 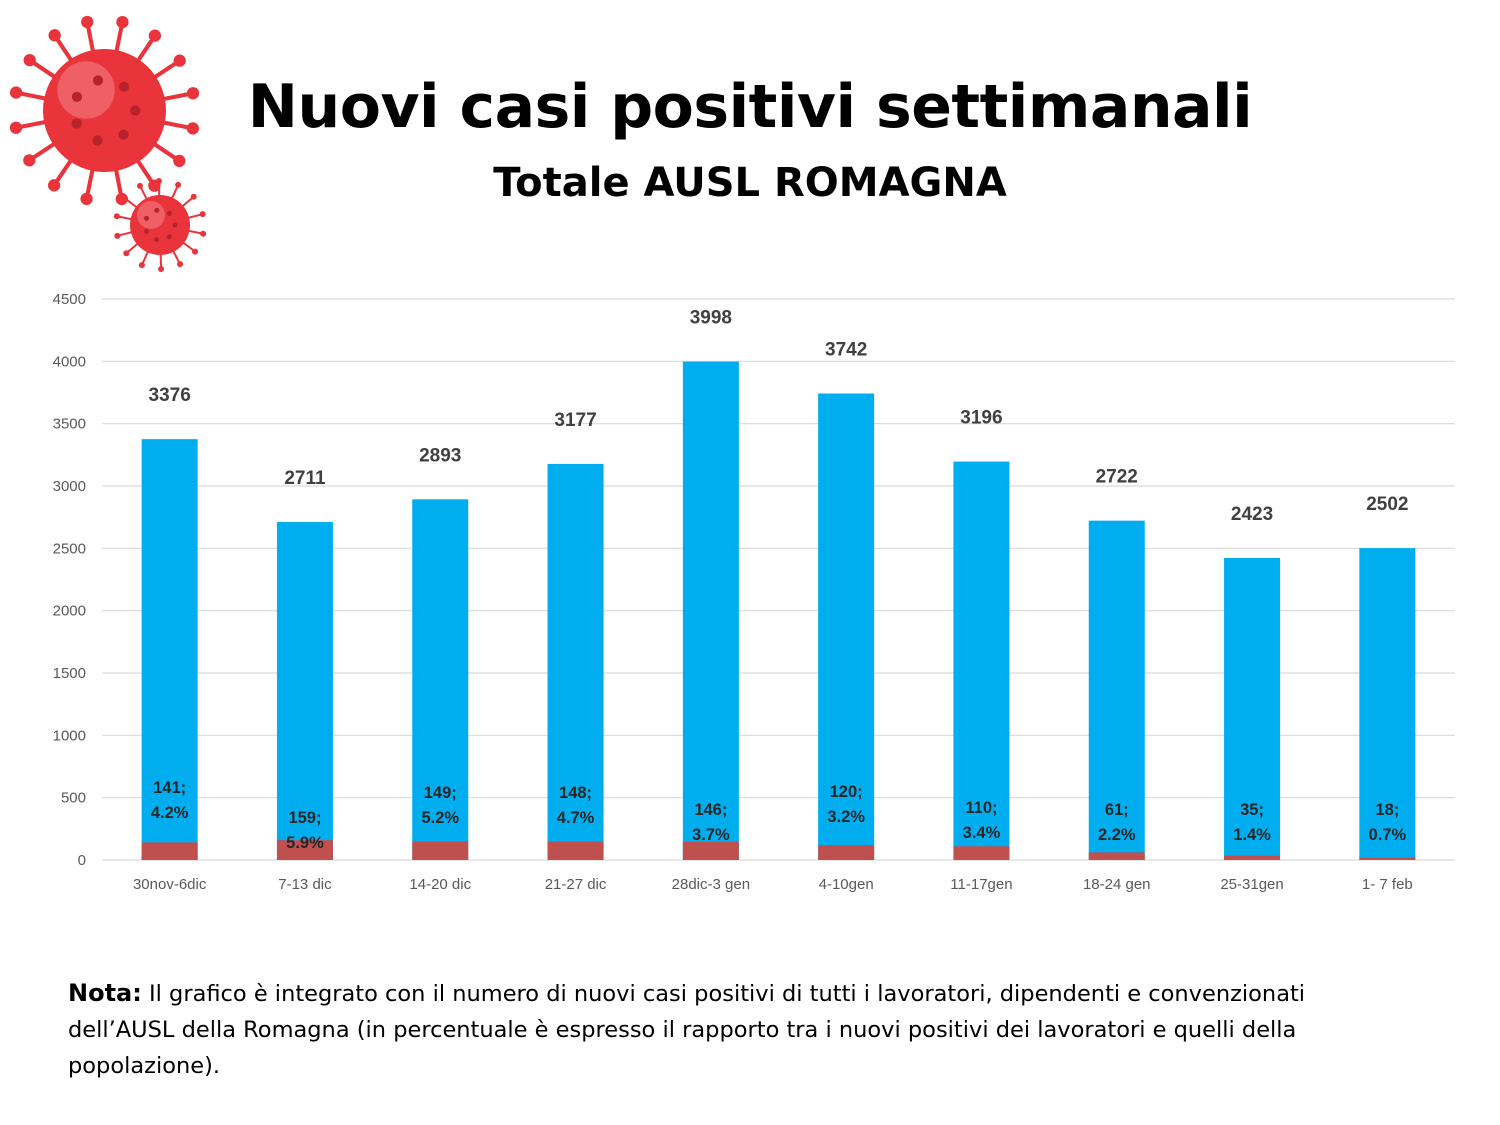 I want to click on y-tick-label: 1000, so click(x=69, y=735).